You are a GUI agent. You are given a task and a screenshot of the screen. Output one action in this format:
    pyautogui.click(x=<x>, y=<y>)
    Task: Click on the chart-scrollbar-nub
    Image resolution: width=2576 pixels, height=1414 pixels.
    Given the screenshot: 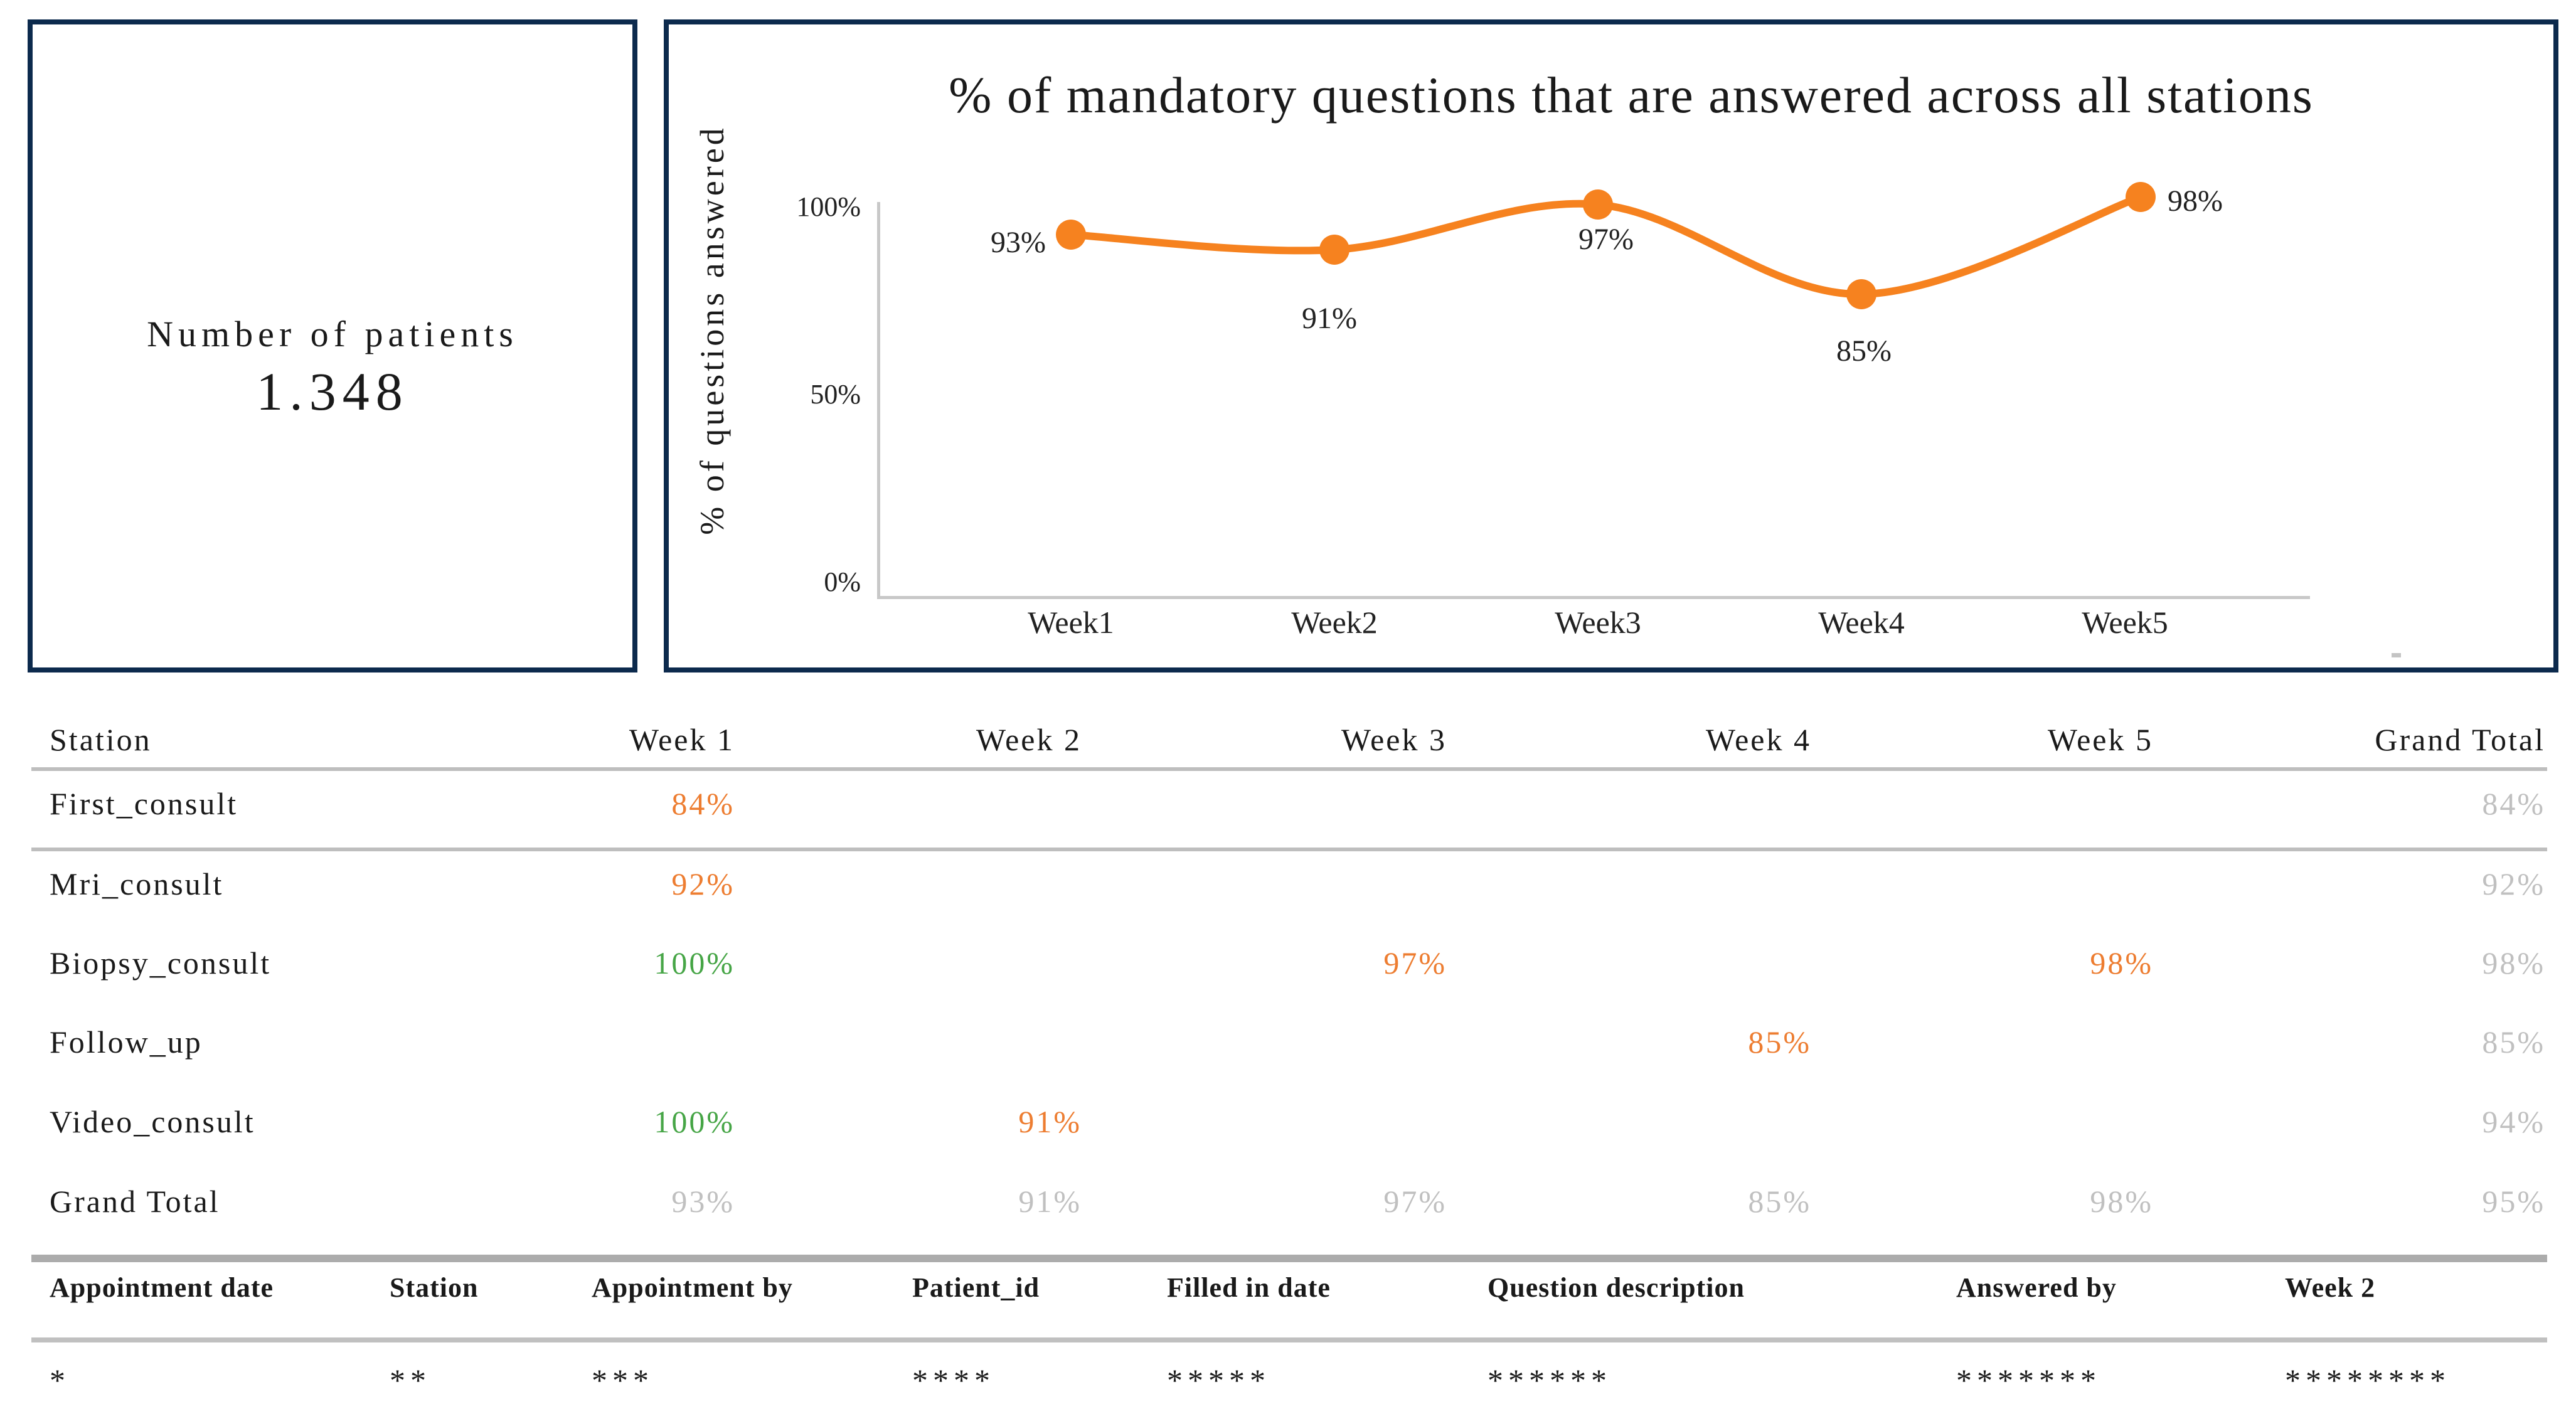 What is the action you would take?
    pyautogui.click(x=2396, y=655)
    